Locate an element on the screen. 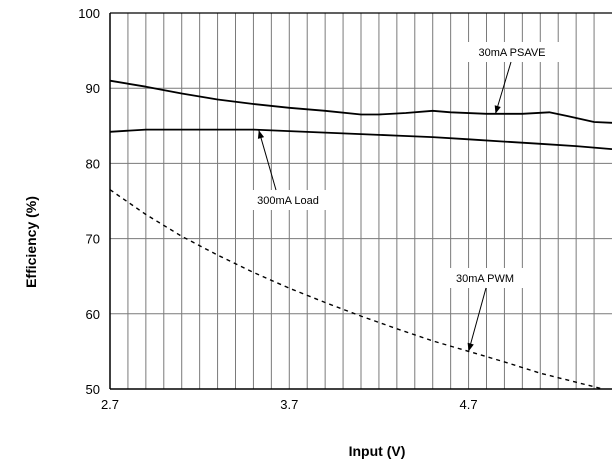 The image size is (612, 464). annotation-box-300ma-load is located at coordinates (288, 200).